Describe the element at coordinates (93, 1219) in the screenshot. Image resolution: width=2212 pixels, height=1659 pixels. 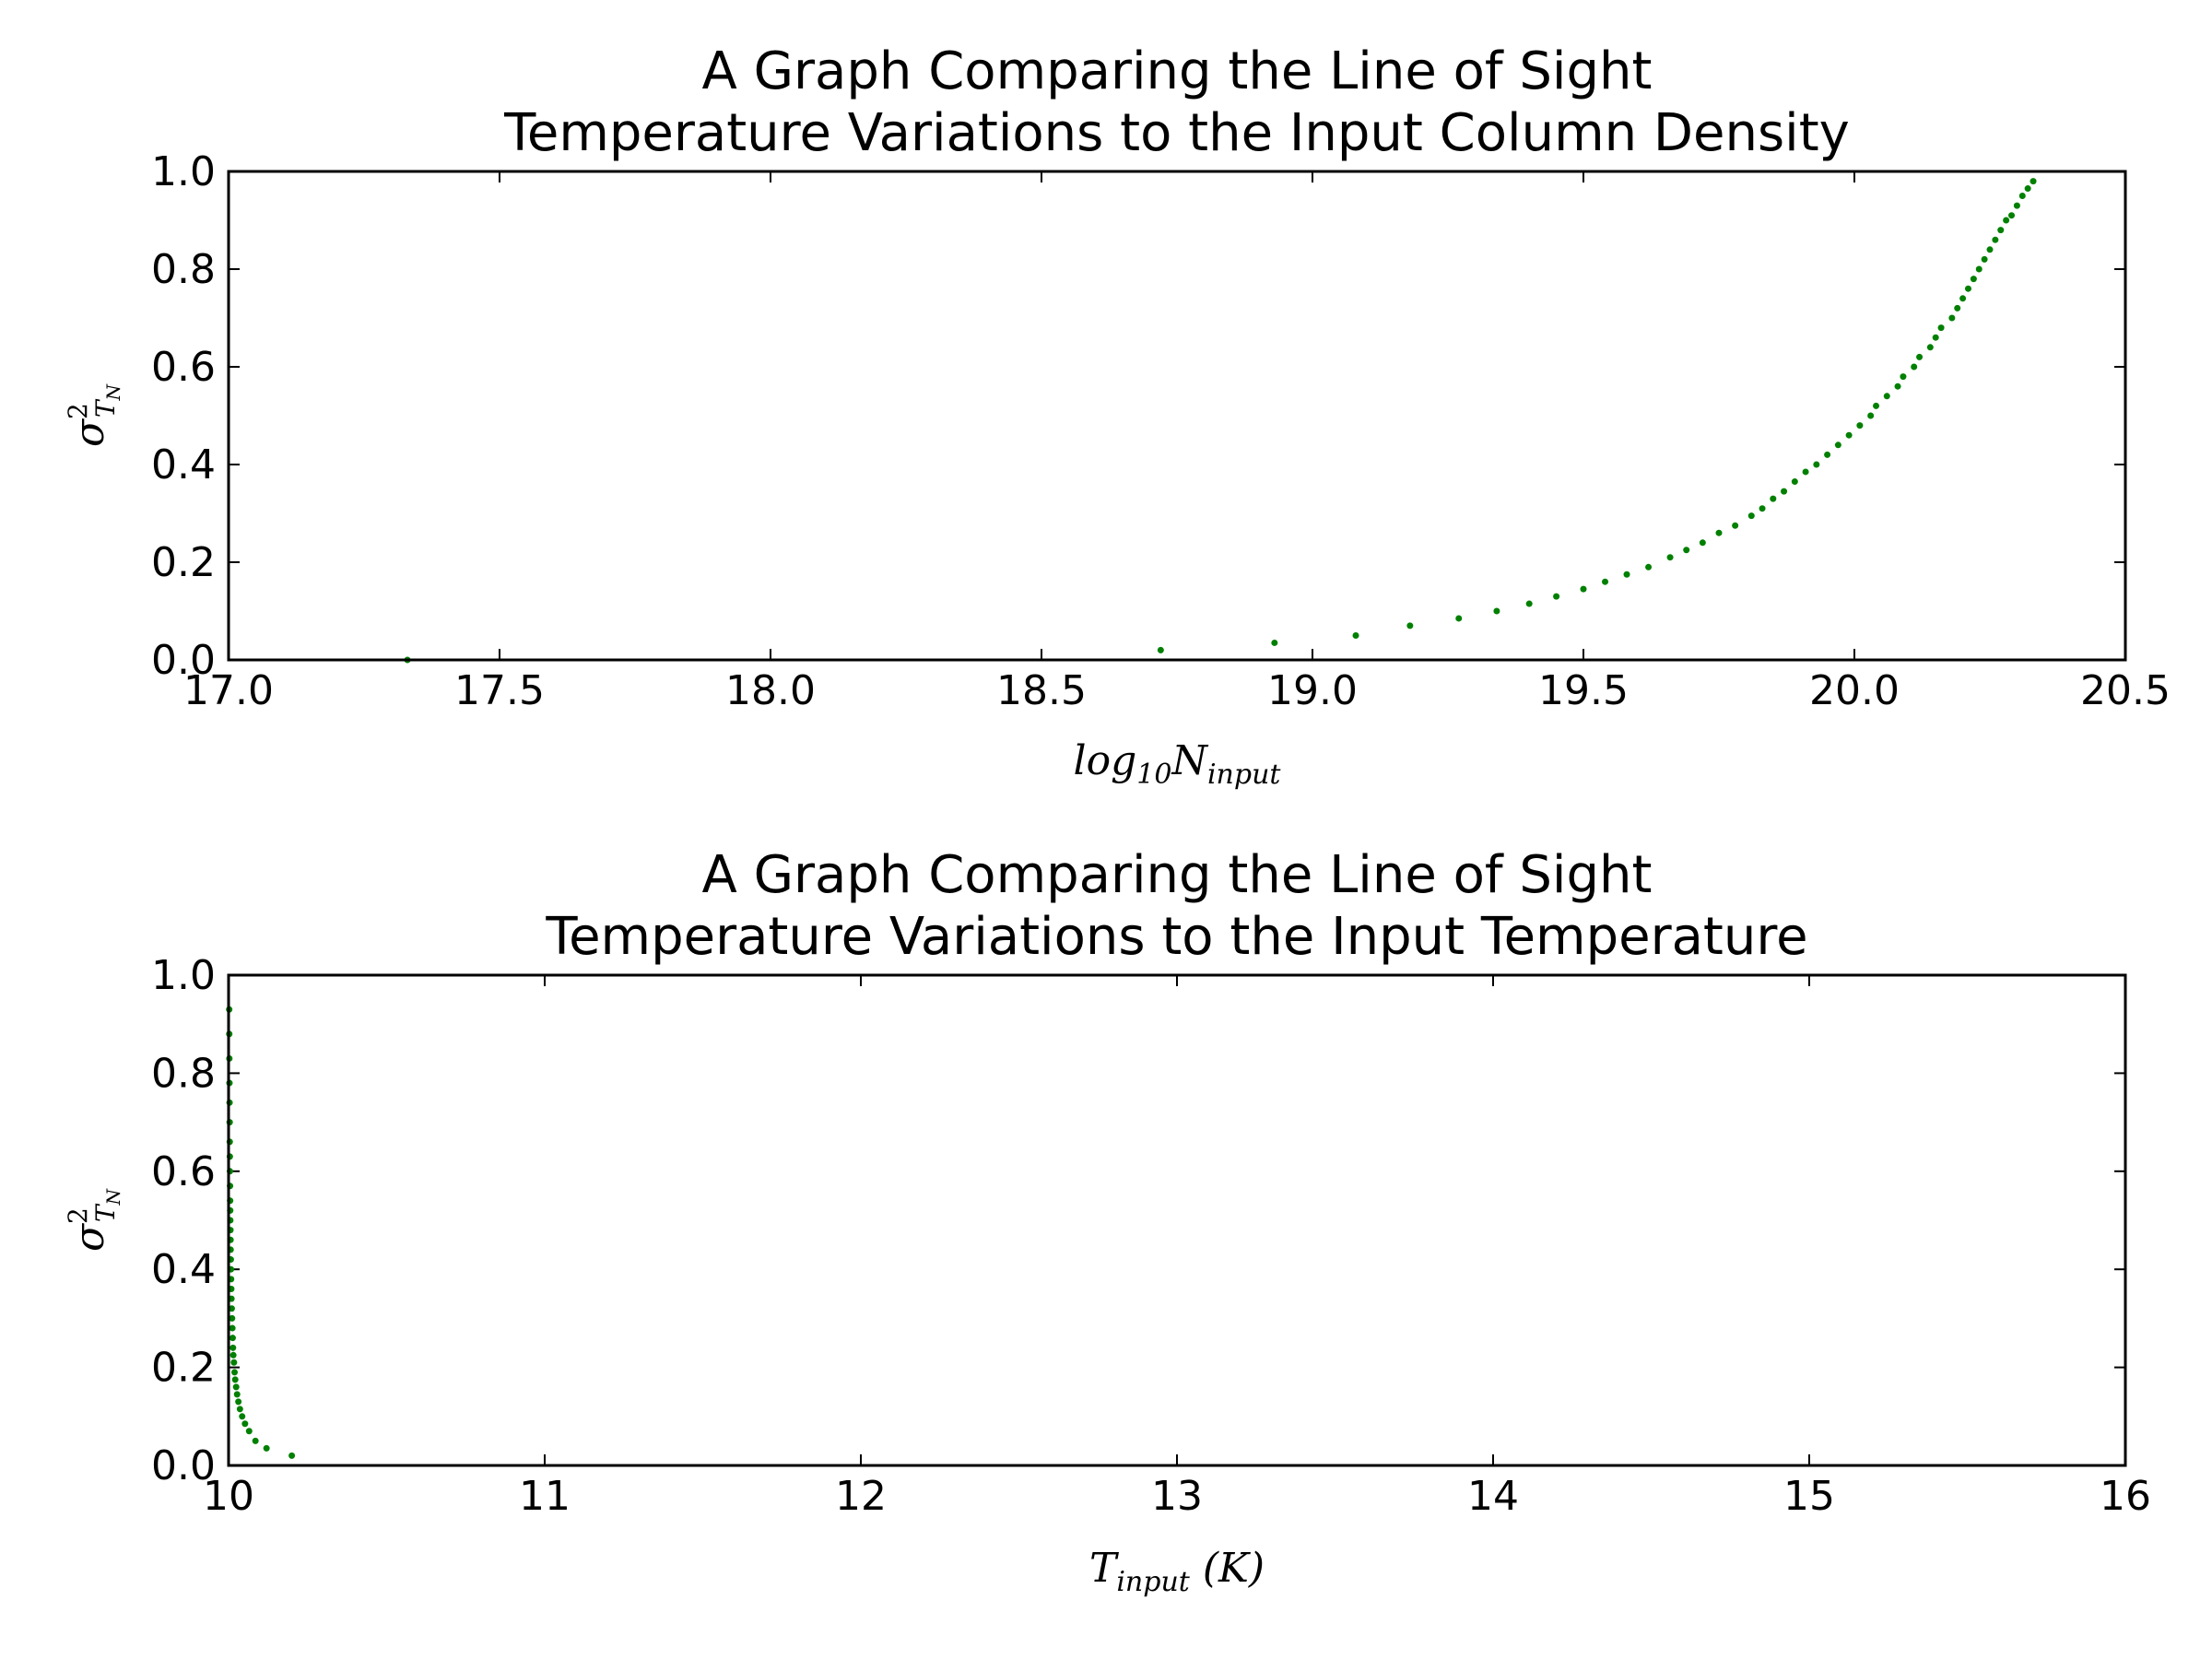
I see `chart-2-y-axis-label: σ2TN` at that location.